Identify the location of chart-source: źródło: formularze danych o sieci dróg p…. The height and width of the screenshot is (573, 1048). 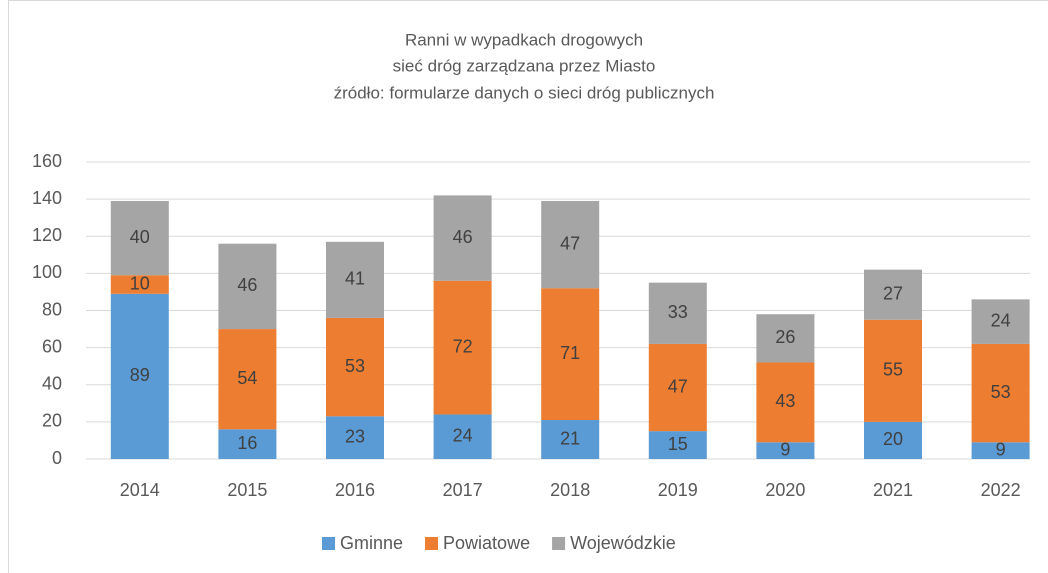
(524, 92).